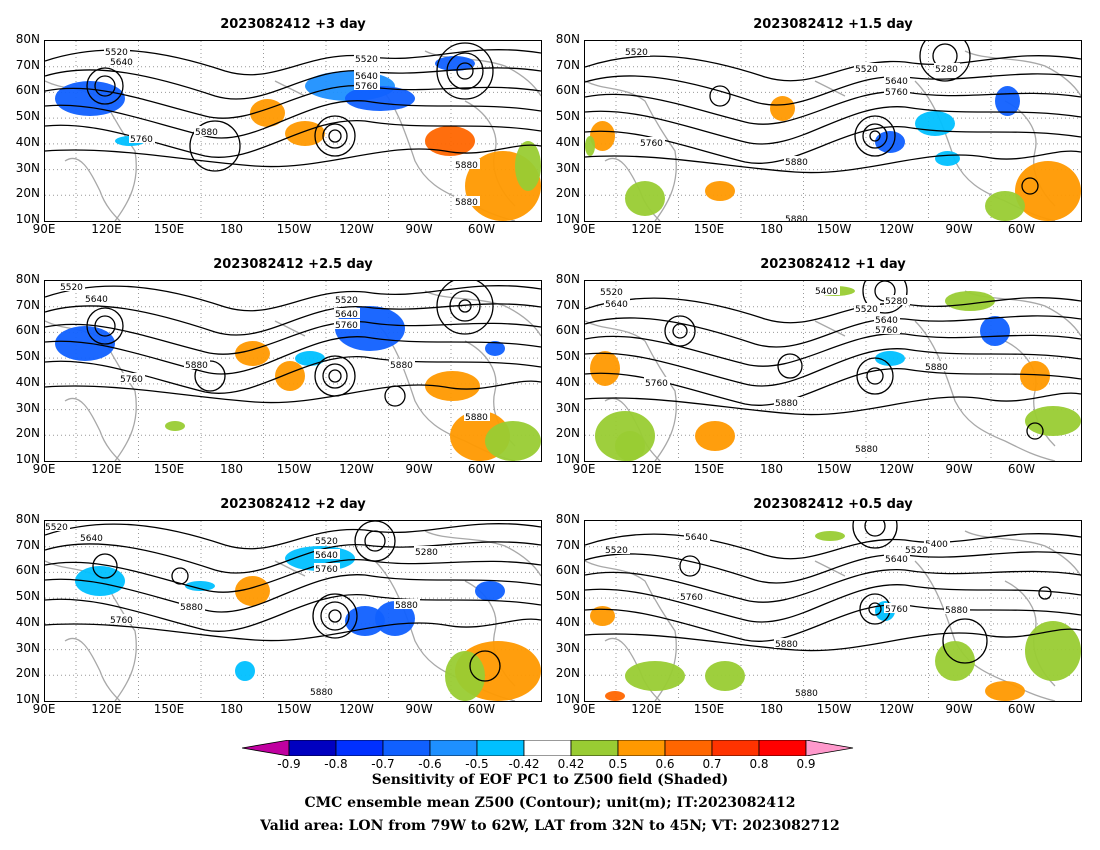 The height and width of the screenshot is (850, 1100). I want to click on lon-tick-label: 90W, so click(959, 469).